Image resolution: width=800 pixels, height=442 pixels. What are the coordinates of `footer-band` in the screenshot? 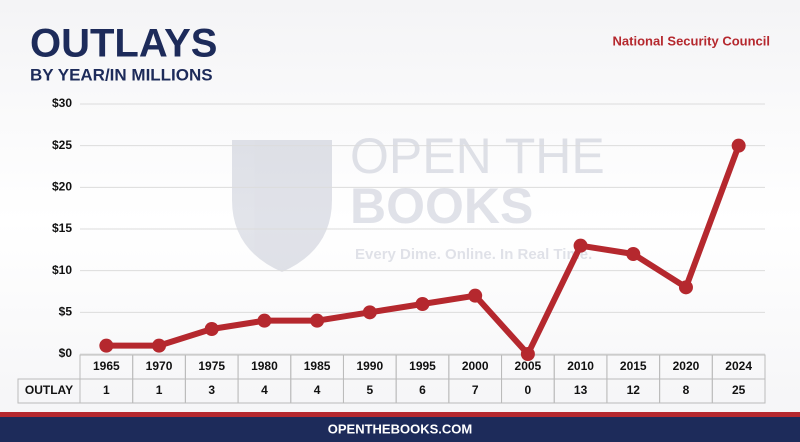 It's located at (400, 429).